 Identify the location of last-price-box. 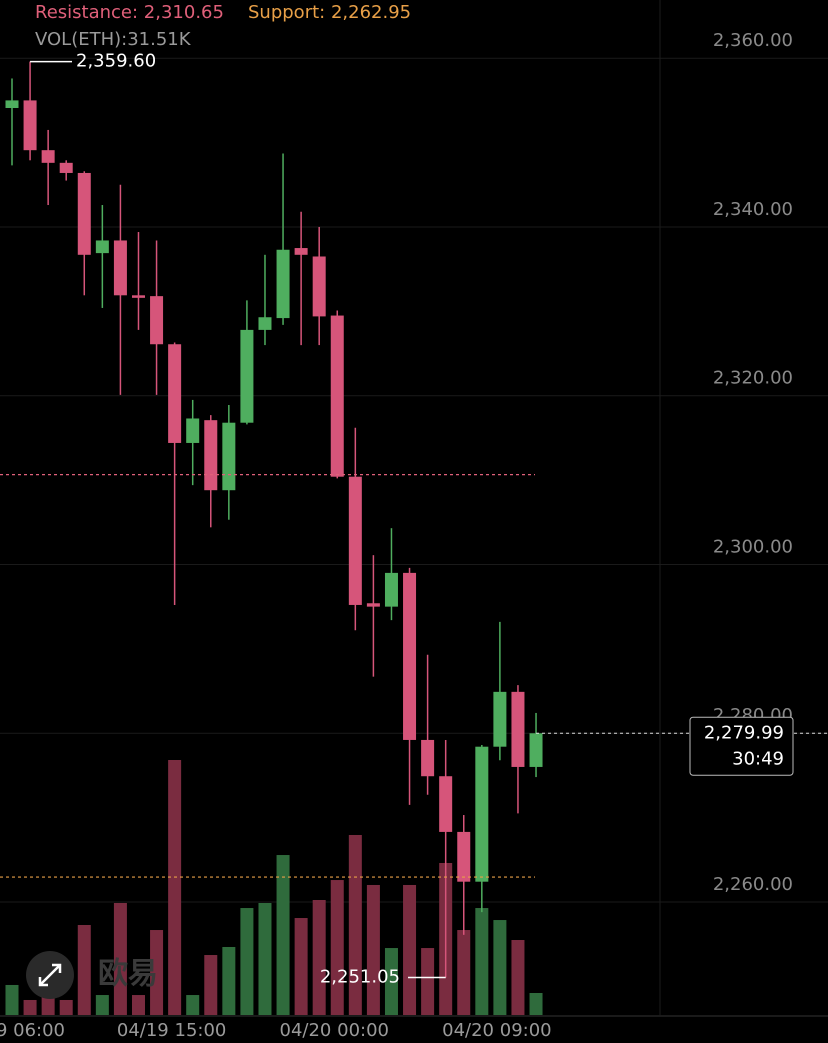
(741, 746).